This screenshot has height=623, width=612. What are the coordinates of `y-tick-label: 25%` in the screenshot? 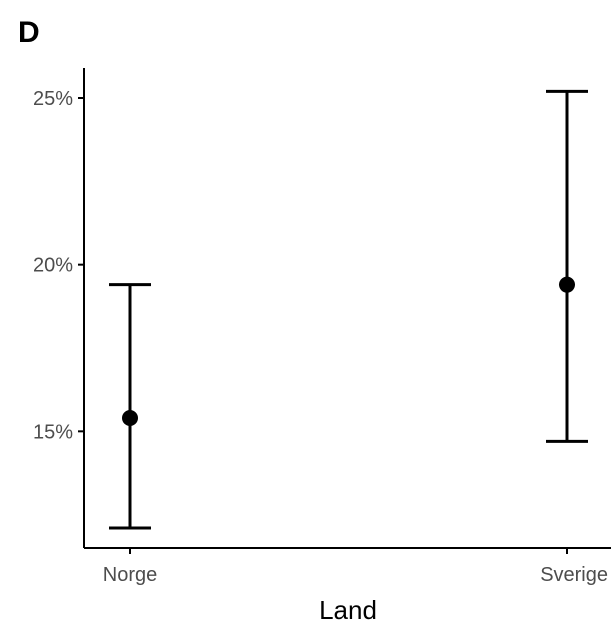 It's located at (53, 99).